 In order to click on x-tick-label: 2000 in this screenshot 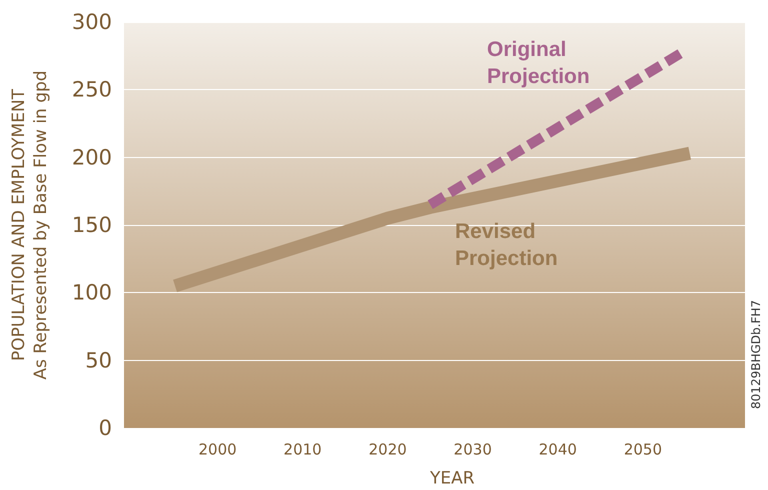, I will do `click(217, 449)`.